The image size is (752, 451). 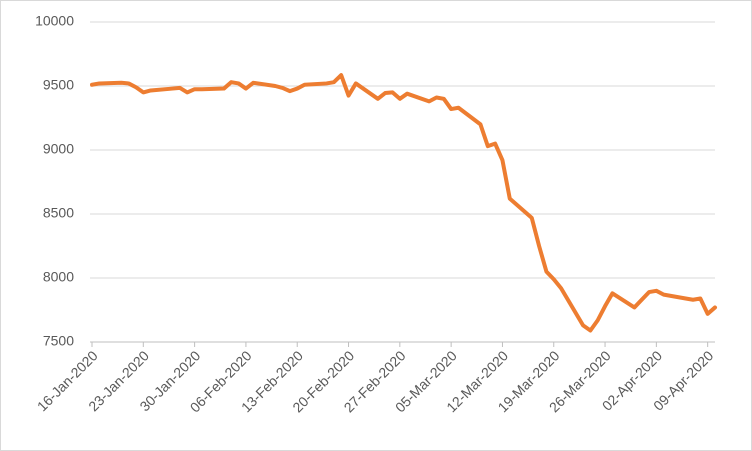 I want to click on y-tick-label: 8000, so click(x=58, y=277).